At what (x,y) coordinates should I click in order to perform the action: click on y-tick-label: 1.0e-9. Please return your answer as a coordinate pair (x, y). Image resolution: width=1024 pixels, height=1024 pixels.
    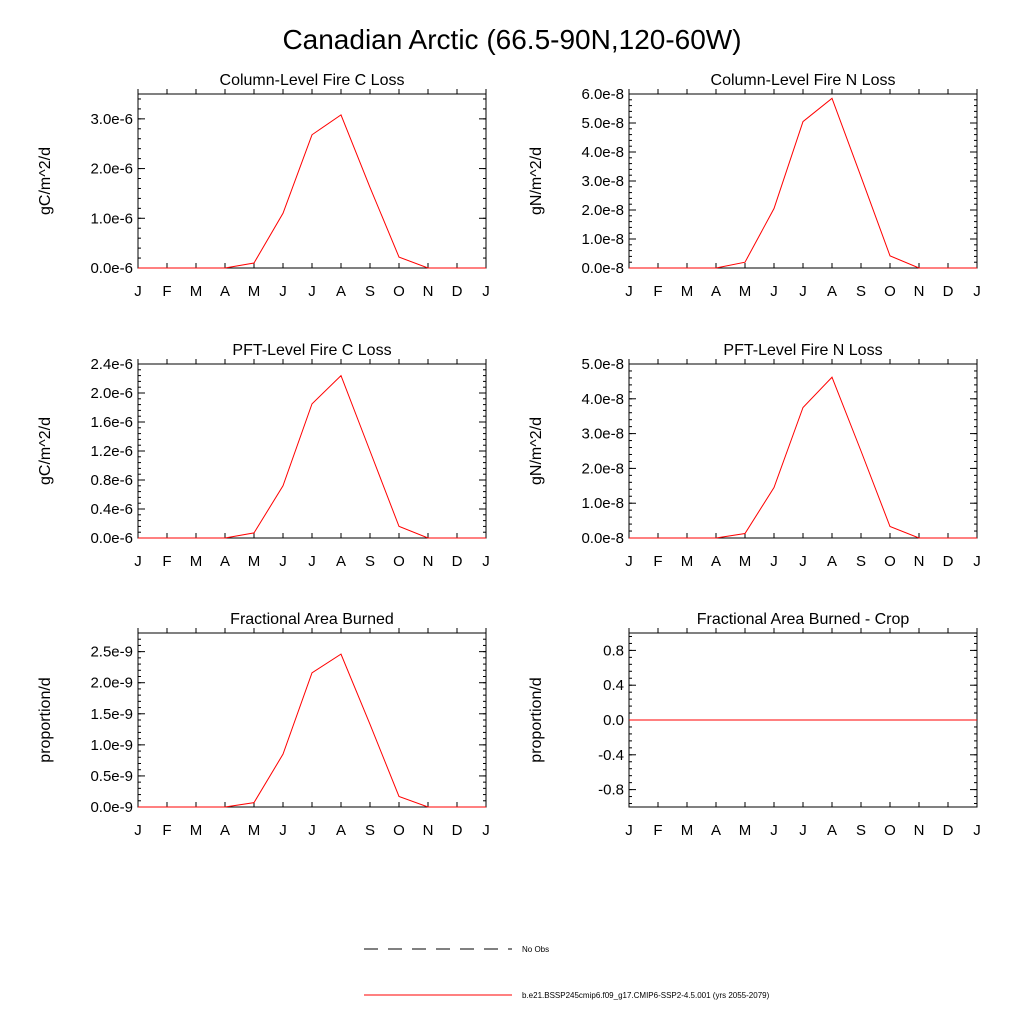
    Looking at the image, I should click on (111, 745).